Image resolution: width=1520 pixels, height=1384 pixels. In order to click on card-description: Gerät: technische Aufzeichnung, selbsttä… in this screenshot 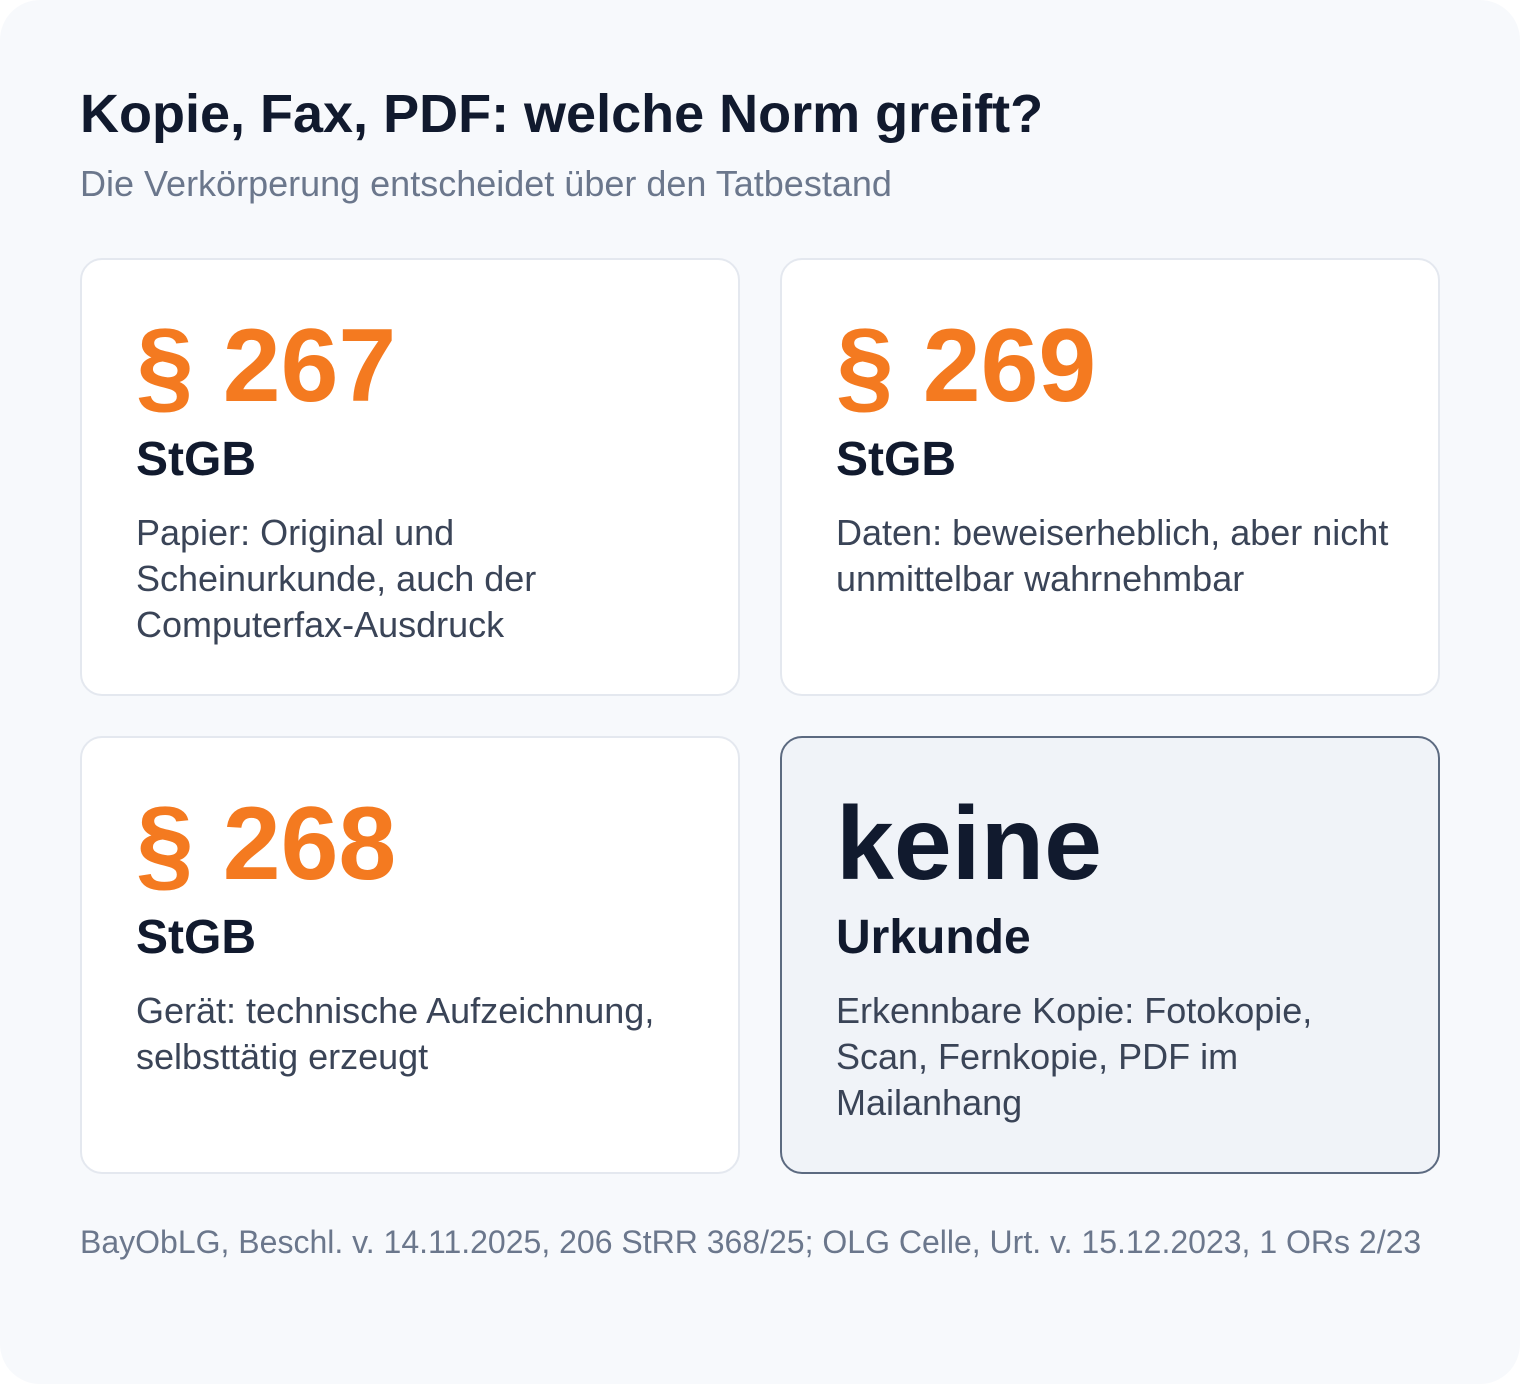, I will do `click(395, 1033)`.